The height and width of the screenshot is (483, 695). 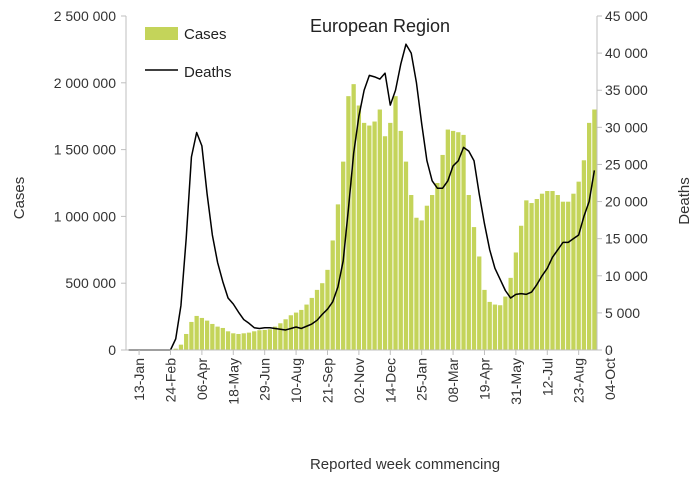 I want to click on x-tick-label: 12-Jul, so click(x=547, y=377).